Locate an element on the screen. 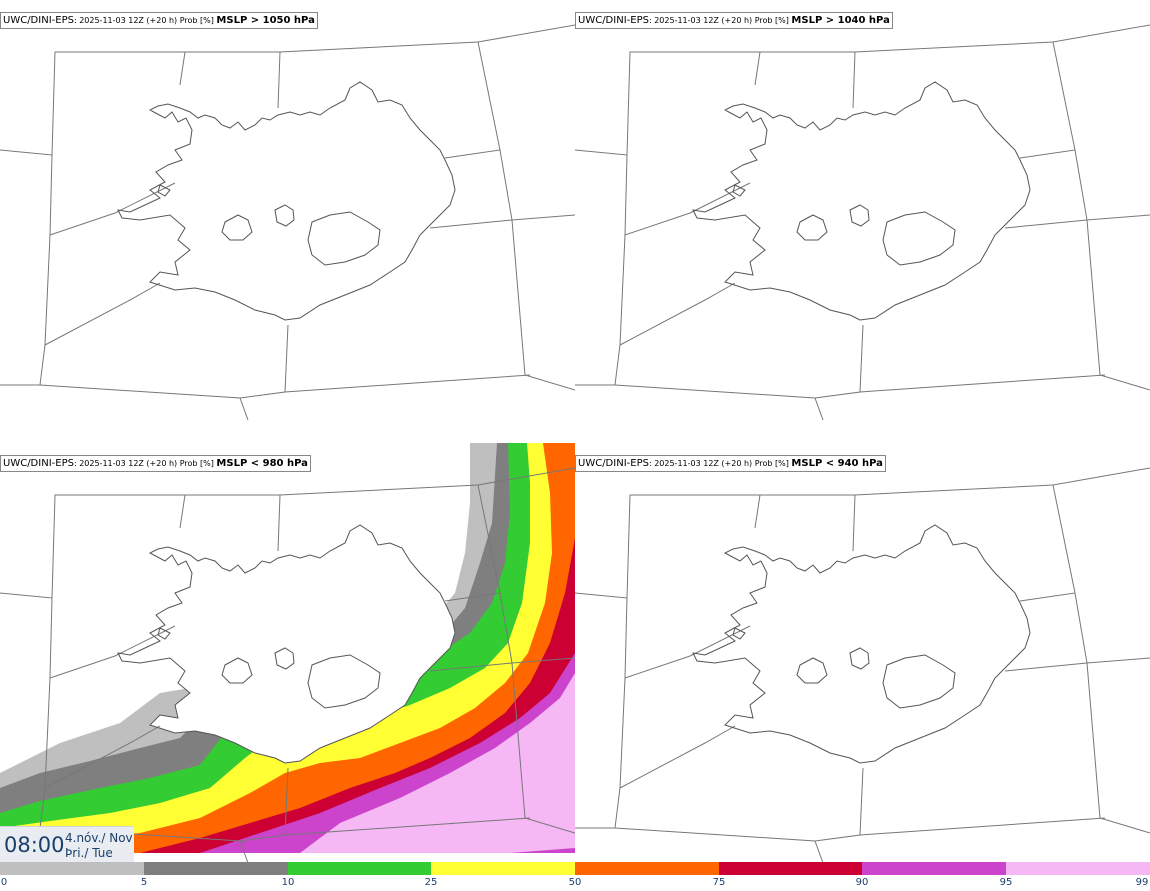 This screenshot has height=891, width=1150. valid-time-clock: 08:00 is located at coordinates (34, 845).